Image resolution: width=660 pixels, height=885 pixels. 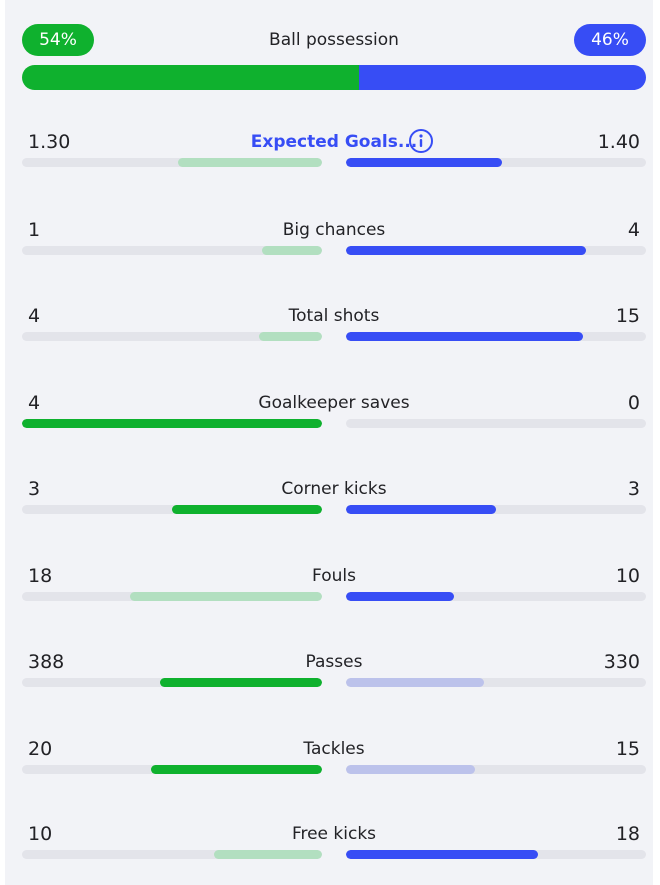 I want to click on possession-bar, so click(x=334, y=77).